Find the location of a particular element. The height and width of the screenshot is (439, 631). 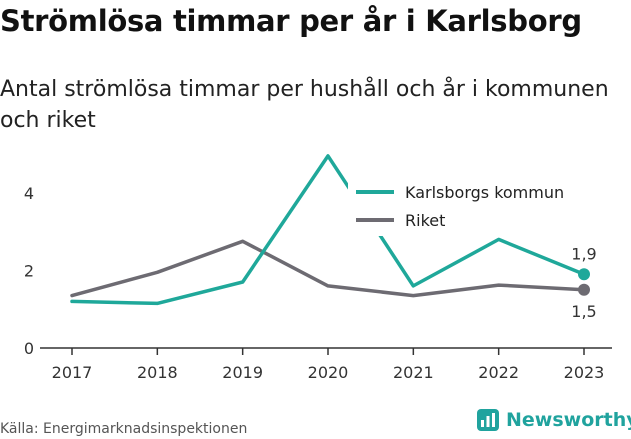

source-note: Källa: Energimarknadsinspektionen is located at coordinates (124, 429).